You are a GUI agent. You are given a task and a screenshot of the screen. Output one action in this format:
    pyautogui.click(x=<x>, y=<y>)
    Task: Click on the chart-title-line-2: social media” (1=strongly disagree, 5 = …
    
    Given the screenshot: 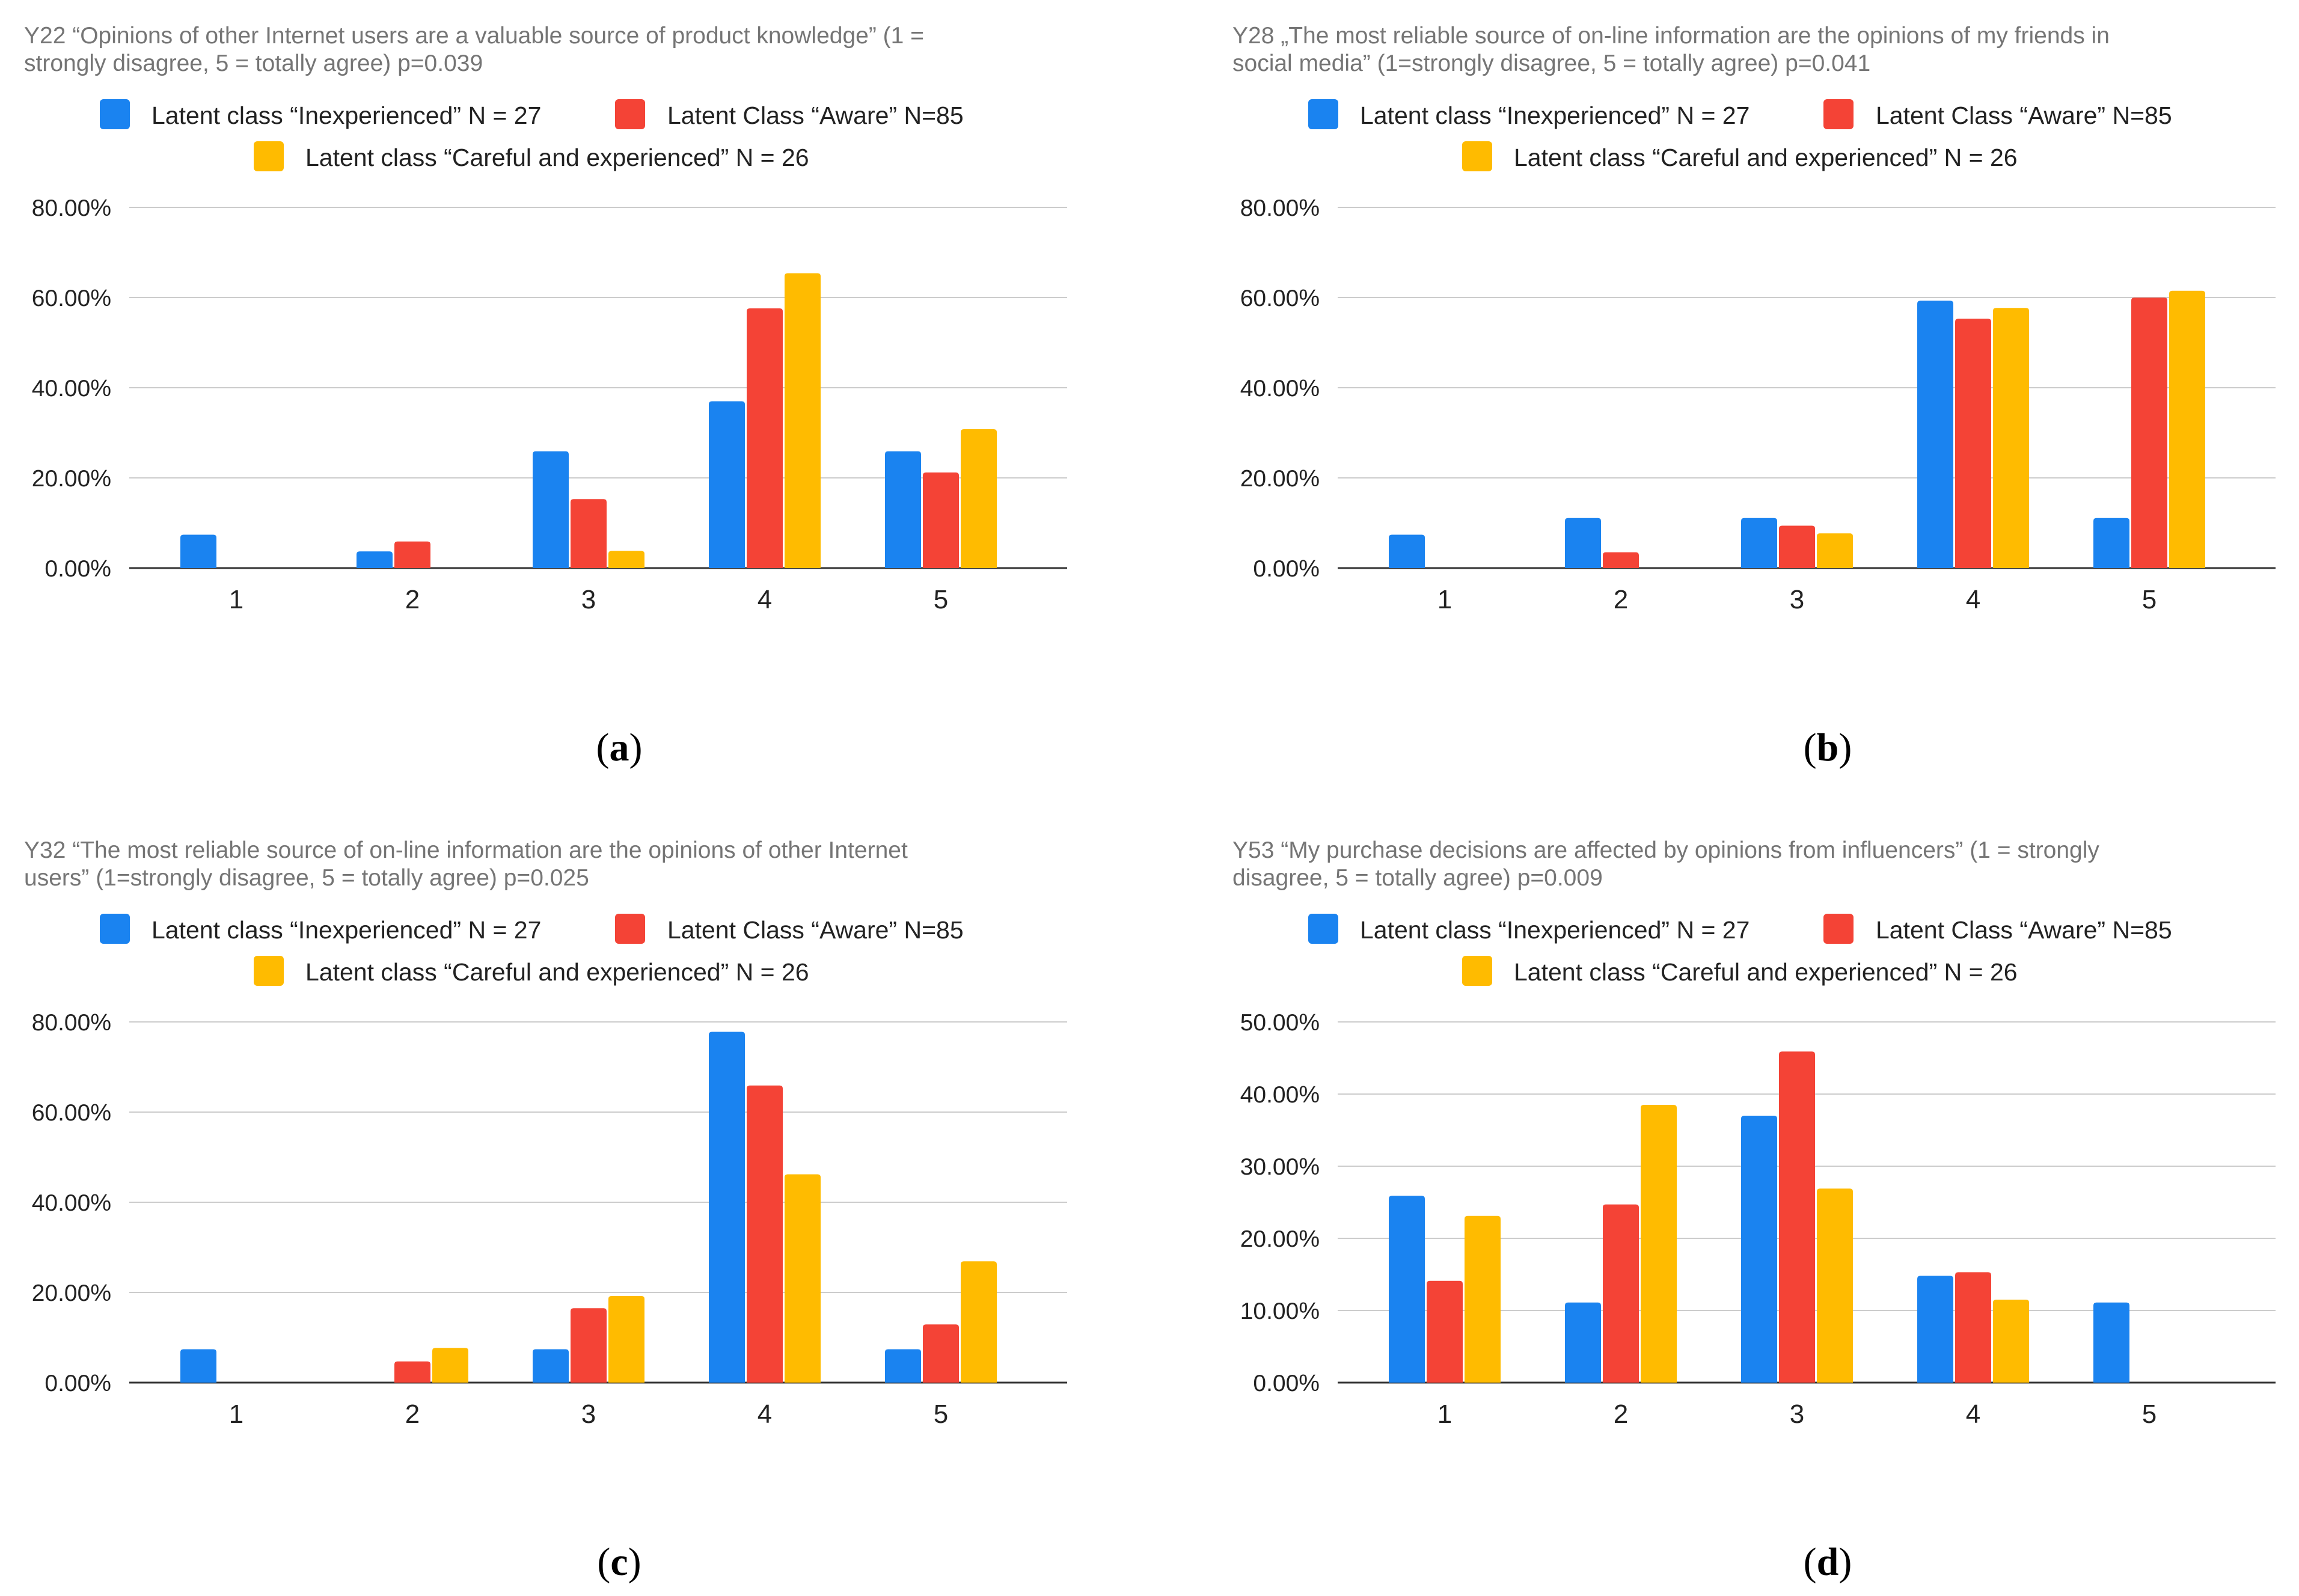 What is the action you would take?
    pyautogui.click(x=1551, y=63)
    